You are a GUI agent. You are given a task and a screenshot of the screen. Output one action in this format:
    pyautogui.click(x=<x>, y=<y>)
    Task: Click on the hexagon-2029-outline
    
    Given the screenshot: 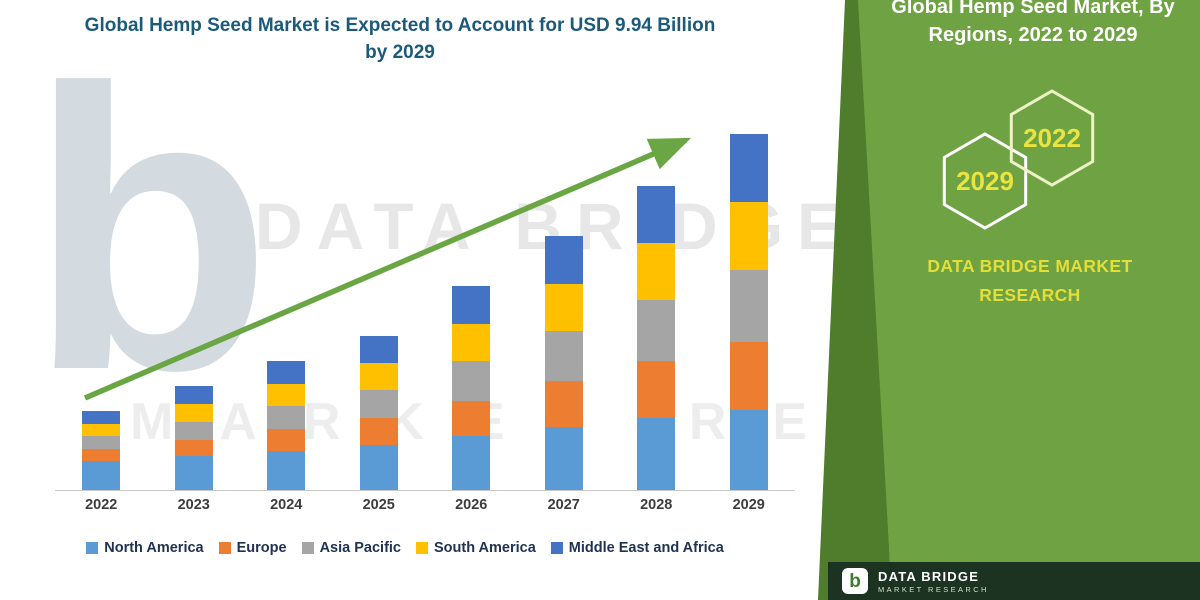 What is the action you would take?
    pyautogui.click(x=985, y=181)
    